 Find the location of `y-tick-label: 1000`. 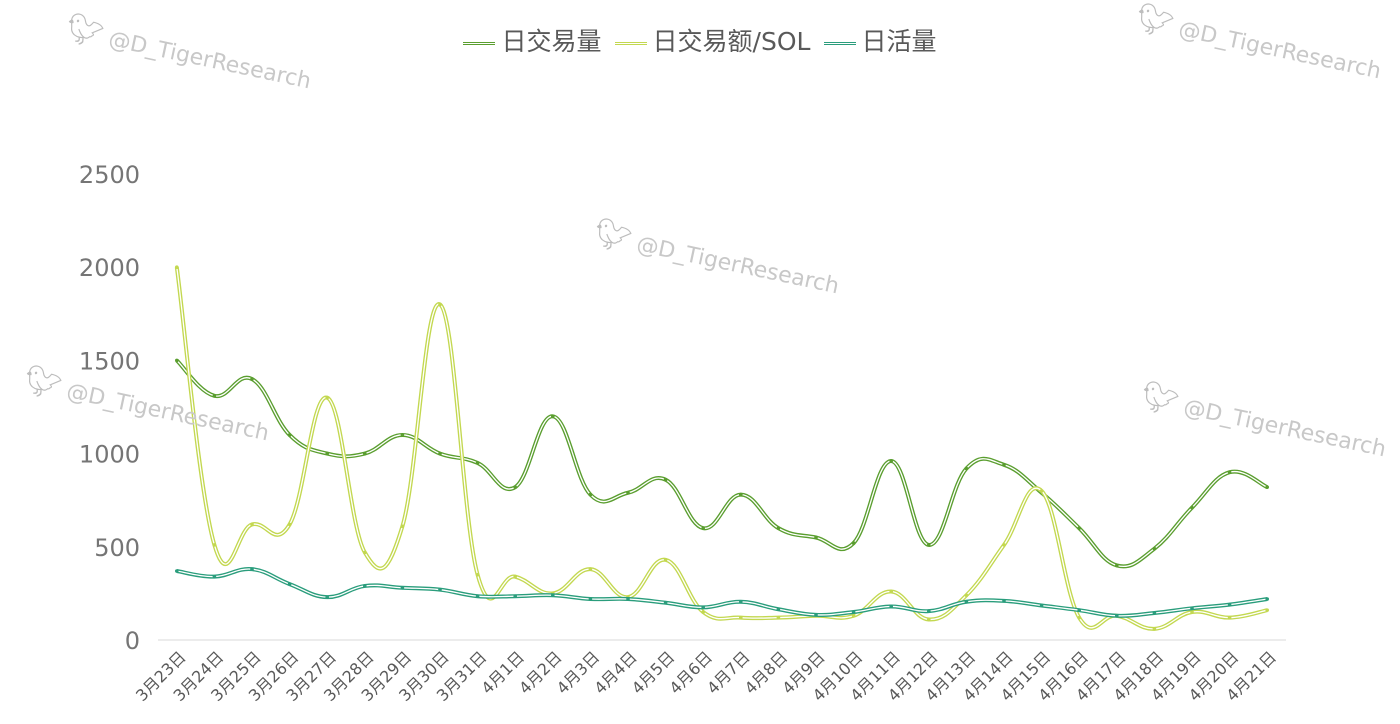

y-tick-label: 1000 is located at coordinates (109, 455).